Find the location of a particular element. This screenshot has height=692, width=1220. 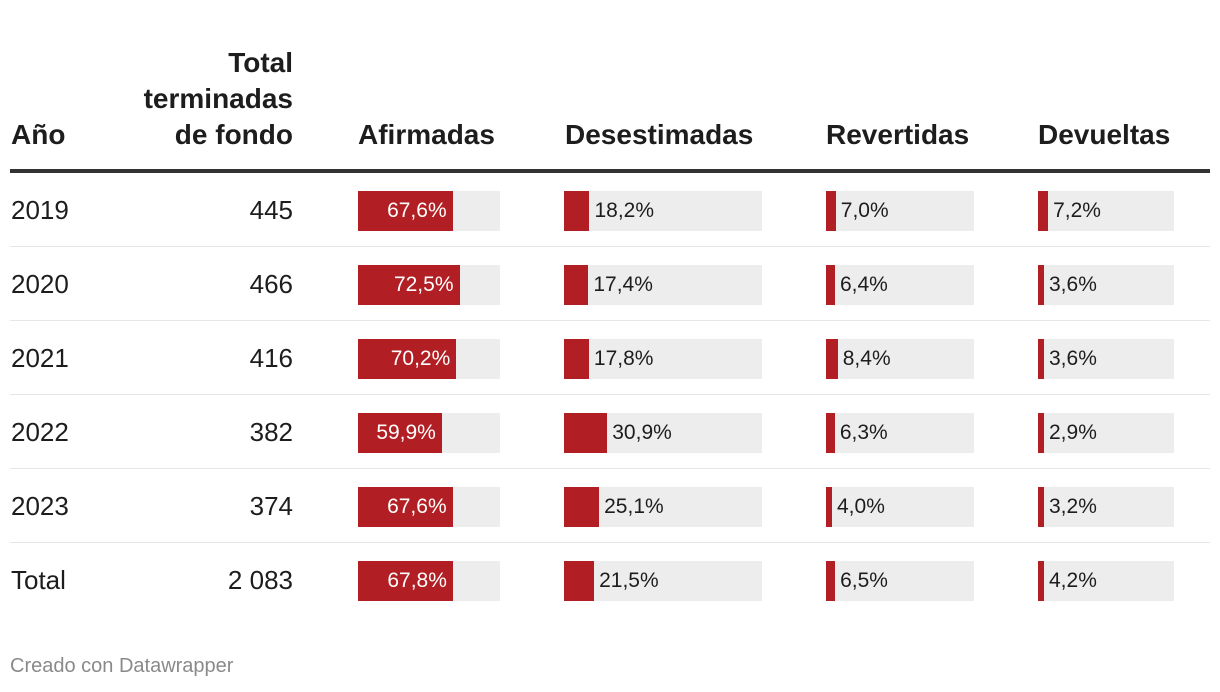

bar-value-label-afirmadas: 72,5% is located at coordinates (423, 284).